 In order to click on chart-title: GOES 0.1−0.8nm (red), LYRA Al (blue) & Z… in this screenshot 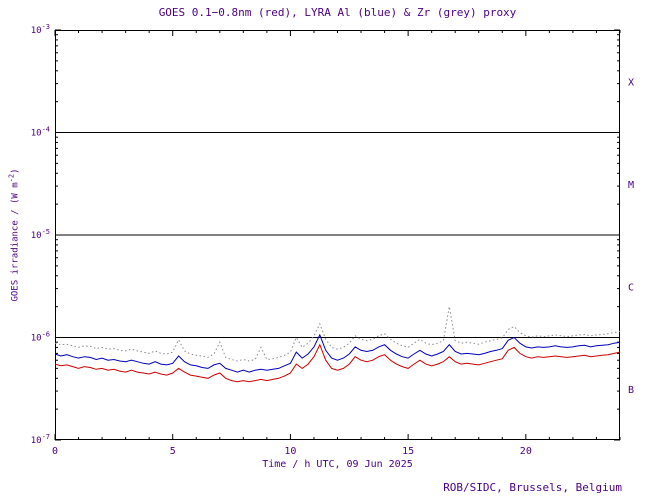, I will do `click(337, 12)`.